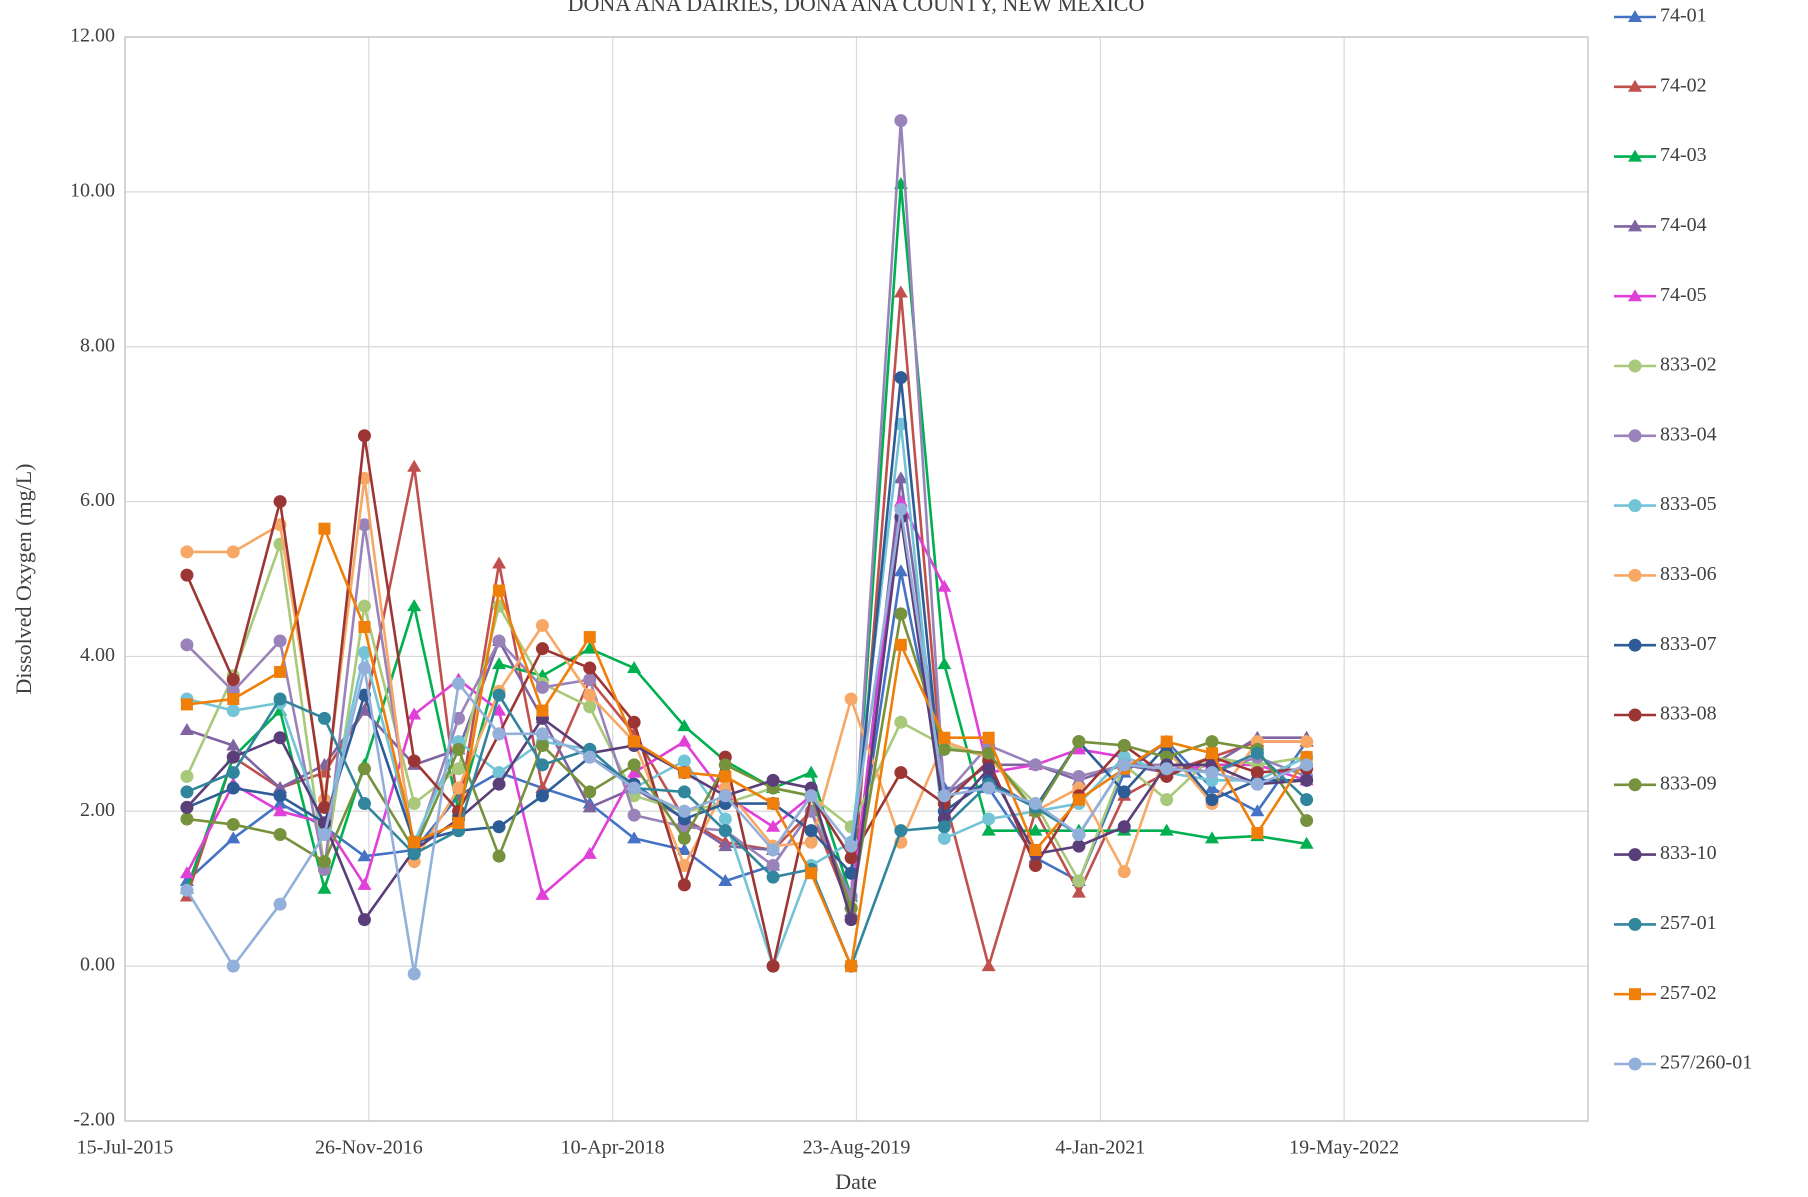 This screenshot has height=1197, width=1808. What do you see at coordinates (1688, 853) in the screenshot?
I see `legend-label: 833-10` at bounding box center [1688, 853].